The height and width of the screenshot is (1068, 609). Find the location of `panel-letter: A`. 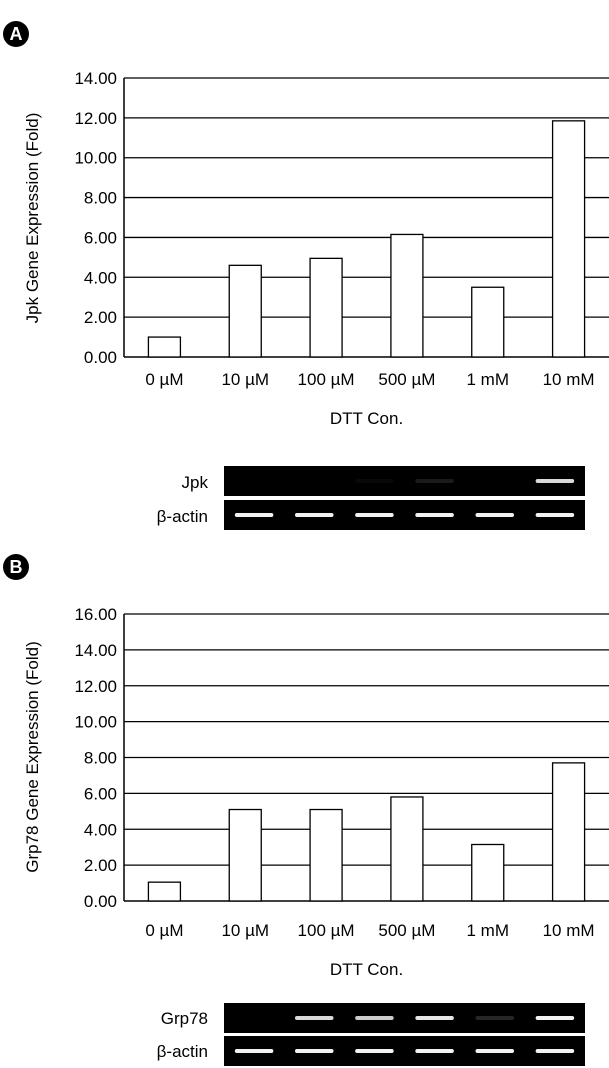

panel-letter: A is located at coordinates (16, 34).